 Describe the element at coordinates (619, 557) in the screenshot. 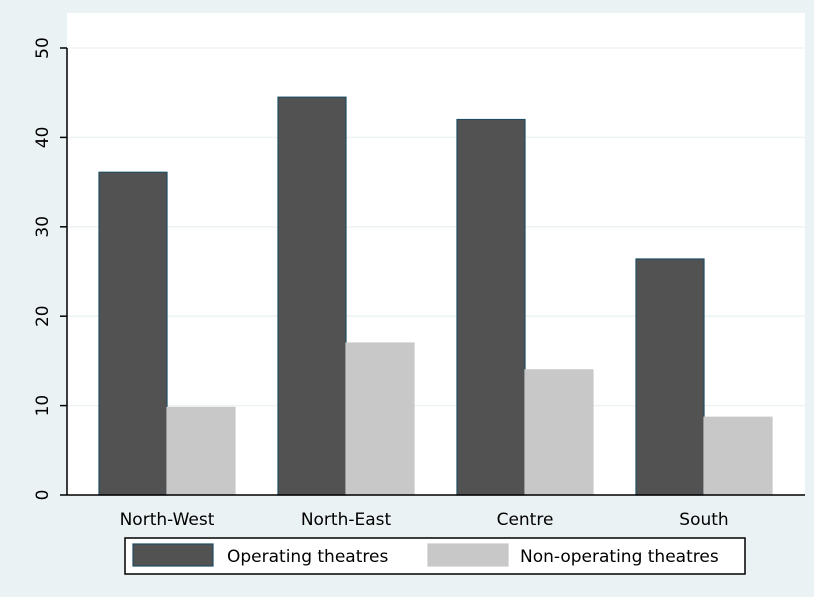

I see `legend-label: Non-operating theatres` at that location.